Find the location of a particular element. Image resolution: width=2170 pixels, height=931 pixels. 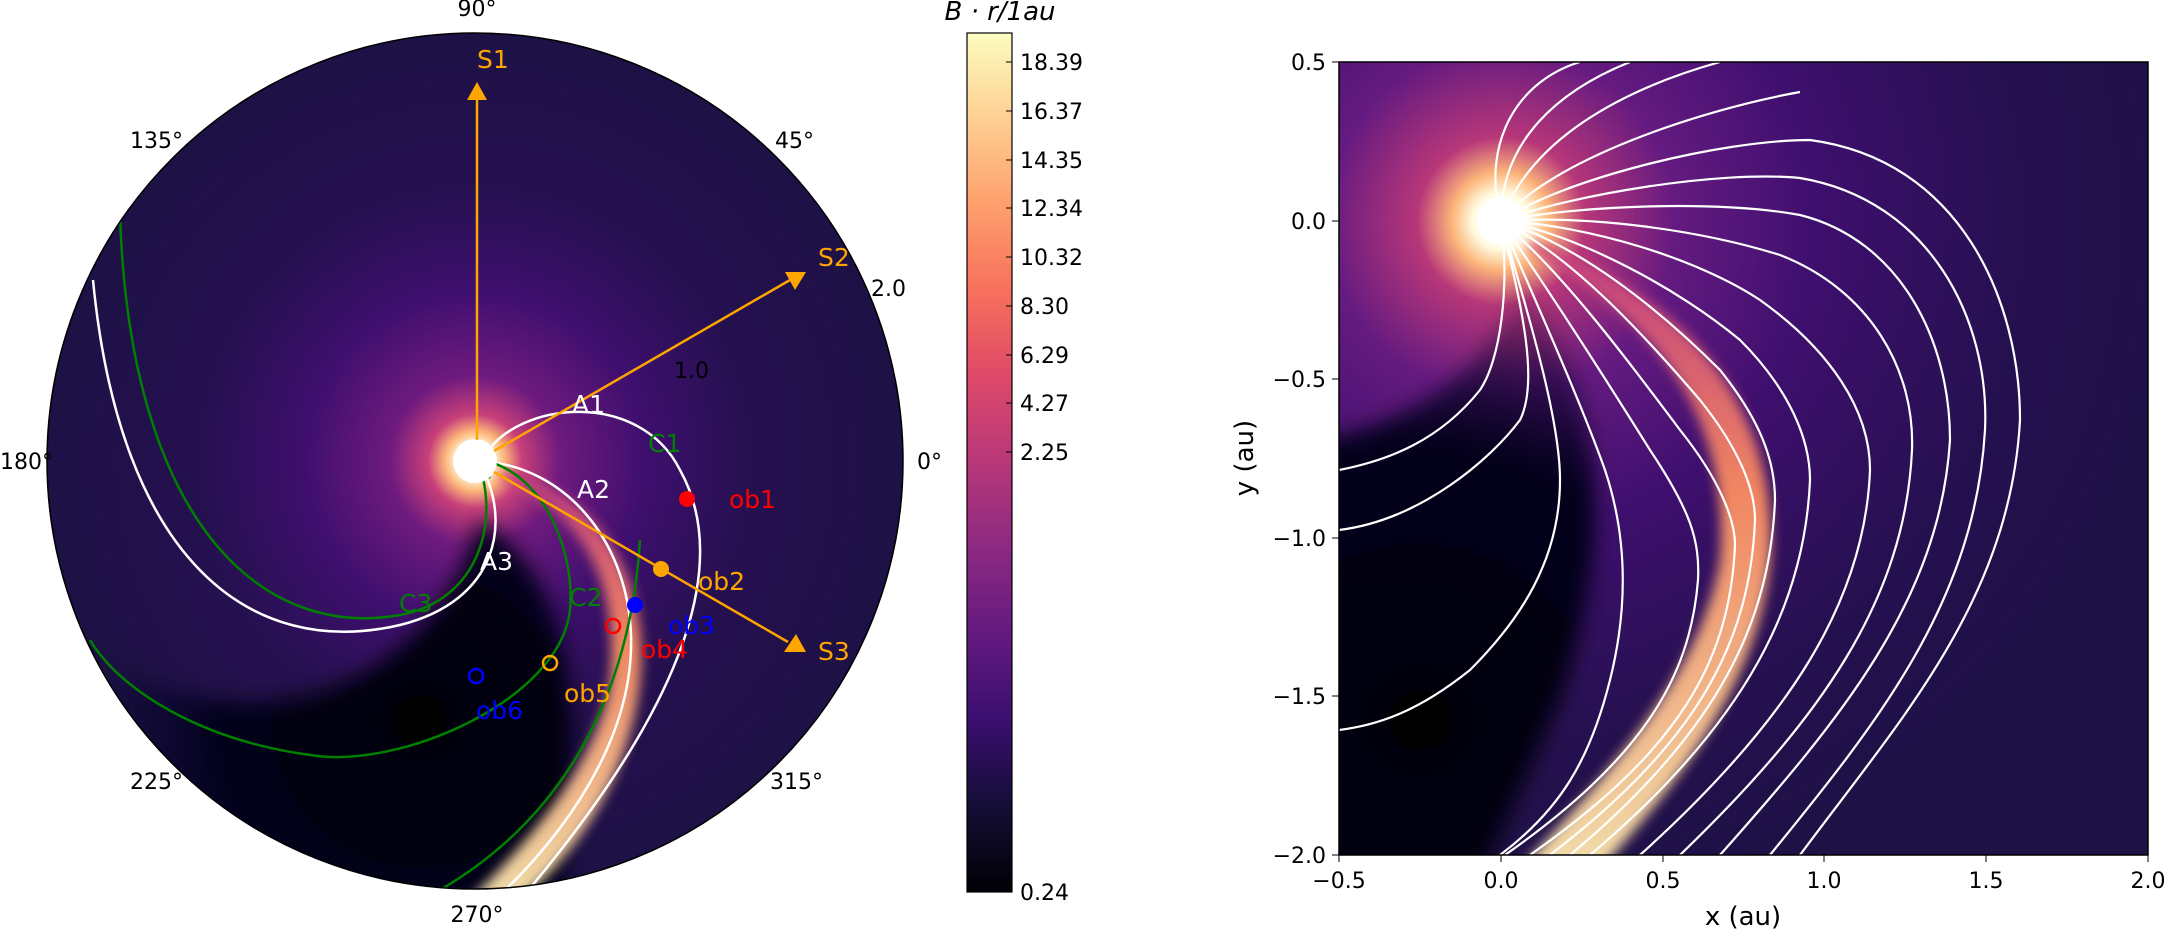

observer-ob5: ob5 is located at coordinates (576, 681).